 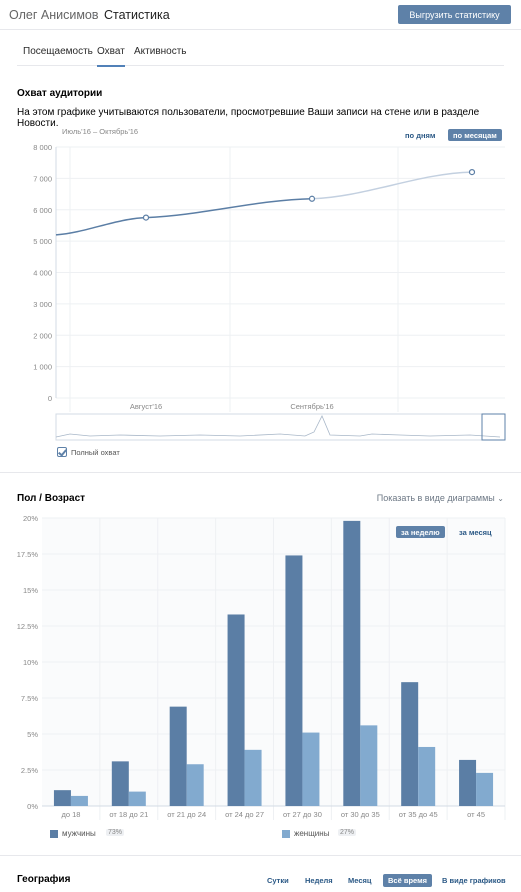 What do you see at coordinates (28, 554) in the screenshot?
I see `bar-y-tick-label: 17.5%` at bounding box center [28, 554].